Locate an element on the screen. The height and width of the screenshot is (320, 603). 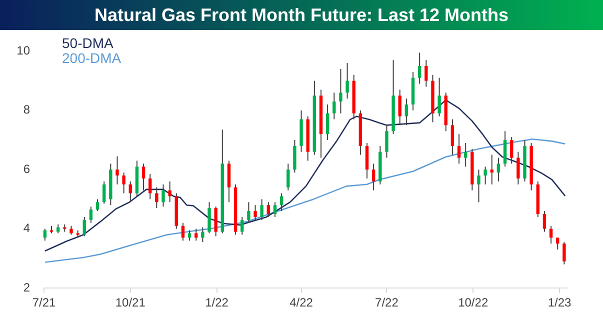
y-tick-label: 10 is located at coordinates (23, 51).